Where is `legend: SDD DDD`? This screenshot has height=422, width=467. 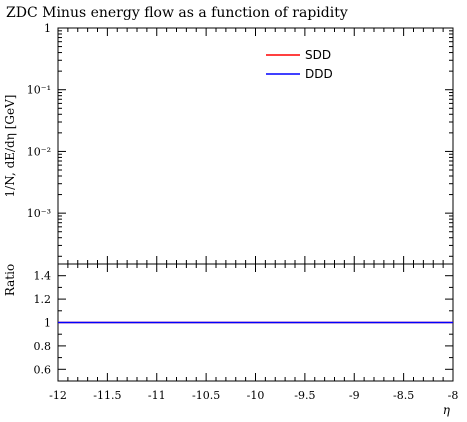
legend: SDD DDD is located at coordinates (299, 64).